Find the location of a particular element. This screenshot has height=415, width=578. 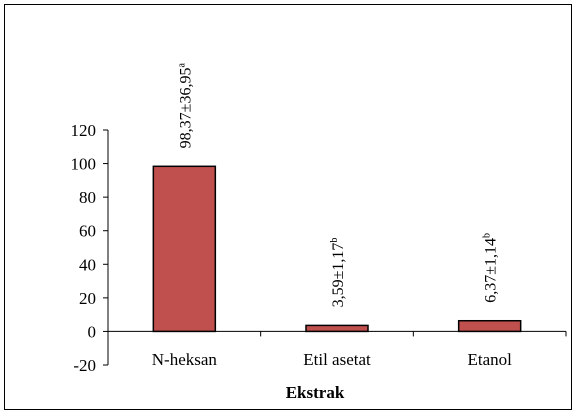

y-tick-label: -20 is located at coordinates (84, 365).